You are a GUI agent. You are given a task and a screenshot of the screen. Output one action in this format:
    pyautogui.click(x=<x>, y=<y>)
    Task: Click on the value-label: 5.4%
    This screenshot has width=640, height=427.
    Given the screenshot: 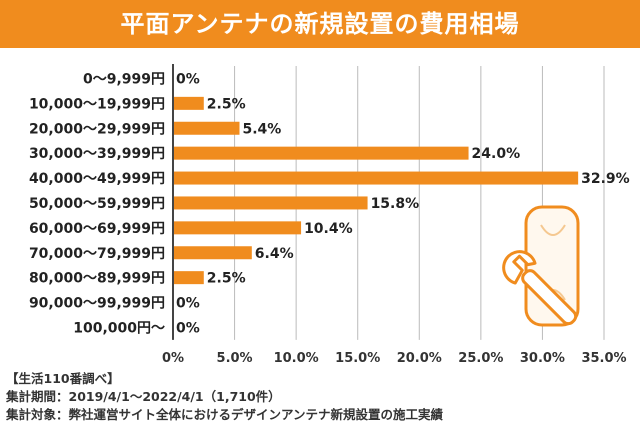 What is the action you would take?
    pyautogui.click(x=261, y=129)
    